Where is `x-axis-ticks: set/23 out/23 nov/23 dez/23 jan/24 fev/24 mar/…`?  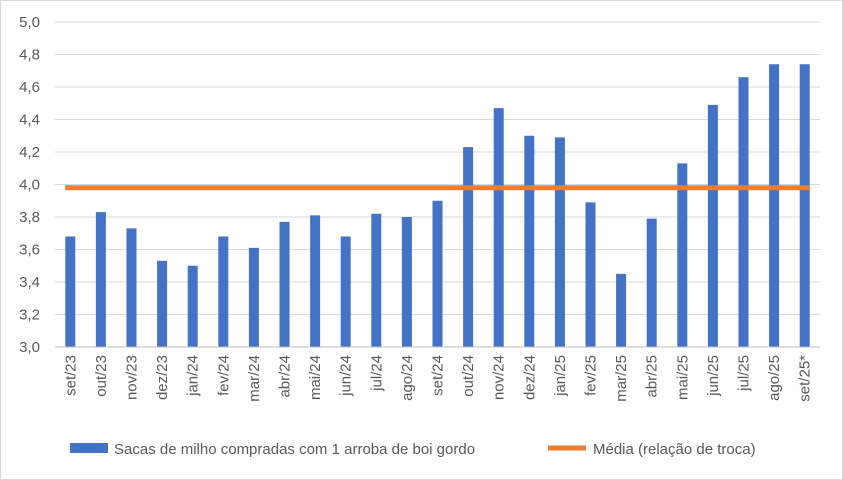
x-axis-ticks: set/23 out/23 nov/23 dez/23 jan/24 fev/24 mar/… is located at coordinates (437, 378).